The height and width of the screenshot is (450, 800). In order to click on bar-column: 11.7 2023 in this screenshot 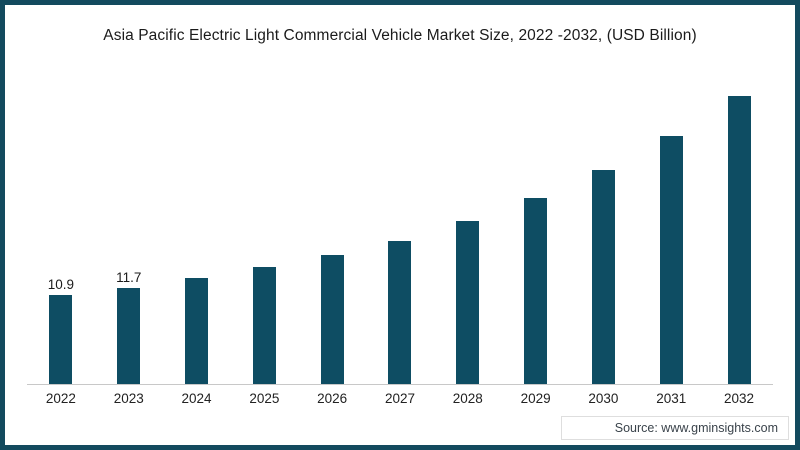, I will do `click(129, 230)`.